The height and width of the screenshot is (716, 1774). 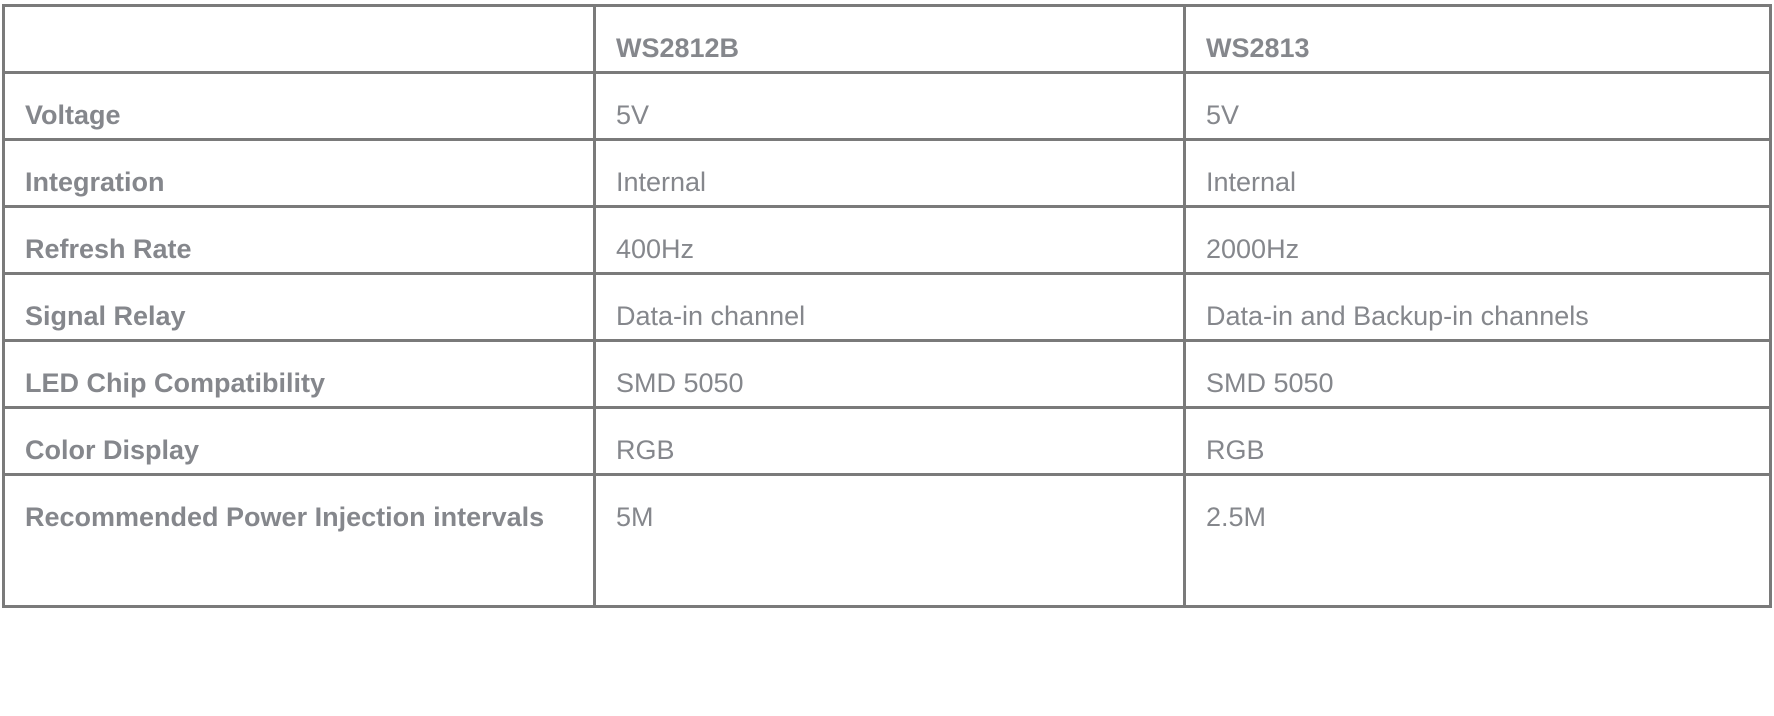 I want to click on row-label: Signal Relay, so click(x=299, y=307).